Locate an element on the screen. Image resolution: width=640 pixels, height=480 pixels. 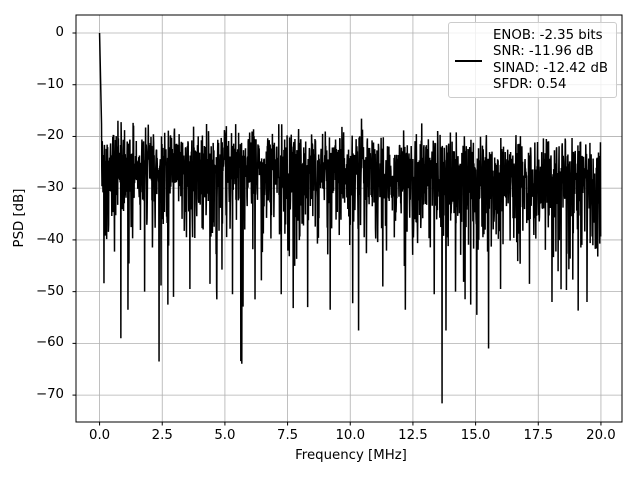
legend-snr: SNR: -11.96 dB is located at coordinates (543, 52).